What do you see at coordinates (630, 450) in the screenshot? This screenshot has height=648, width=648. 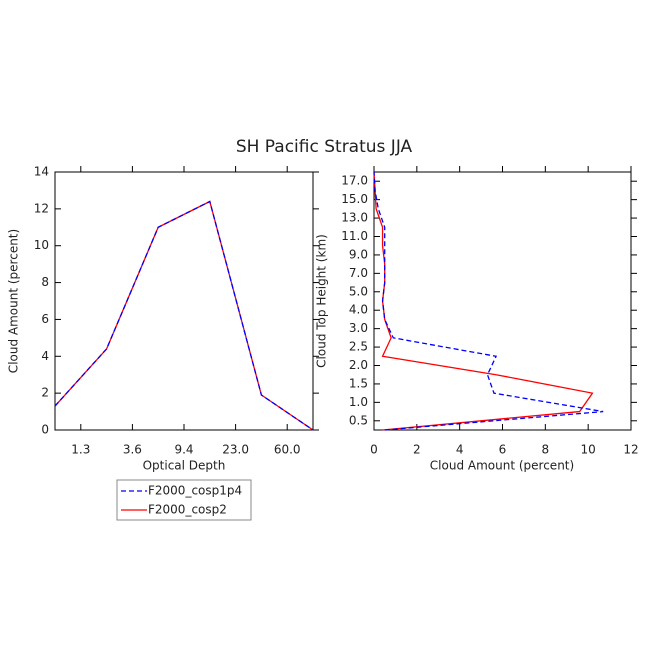 I see `x-tick-label: 12` at bounding box center [630, 450].